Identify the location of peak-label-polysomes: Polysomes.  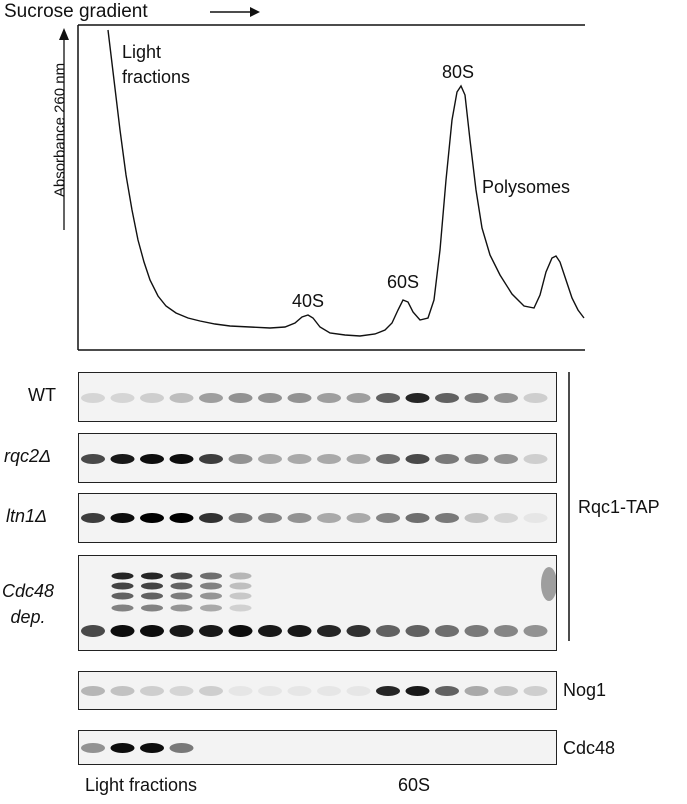
(526, 187).